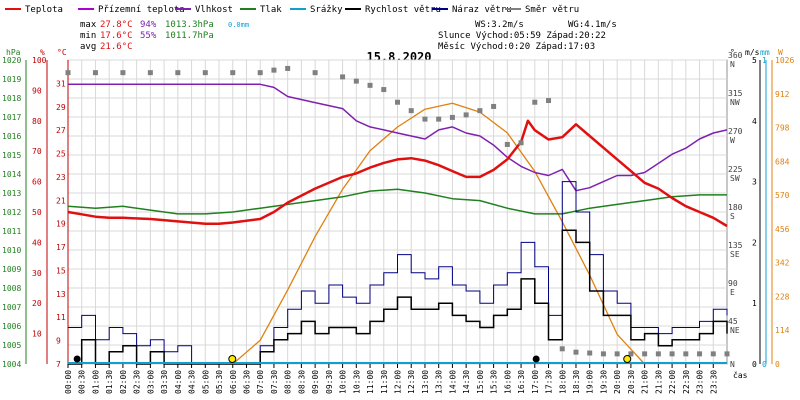 This screenshot has width=800, height=400. What do you see at coordinates (150, 382) in the screenshot?
I see `x-tick-label: 03:00` at bounding box center [150, 382].